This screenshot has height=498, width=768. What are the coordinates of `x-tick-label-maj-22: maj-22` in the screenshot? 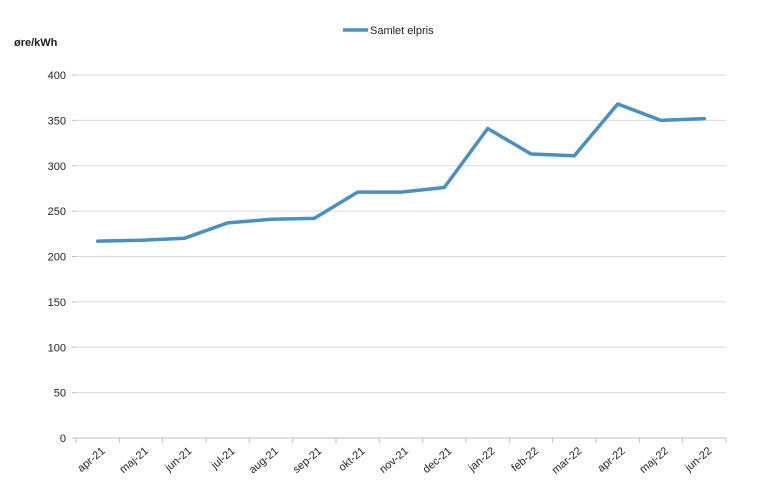 It's located at (653, 460).